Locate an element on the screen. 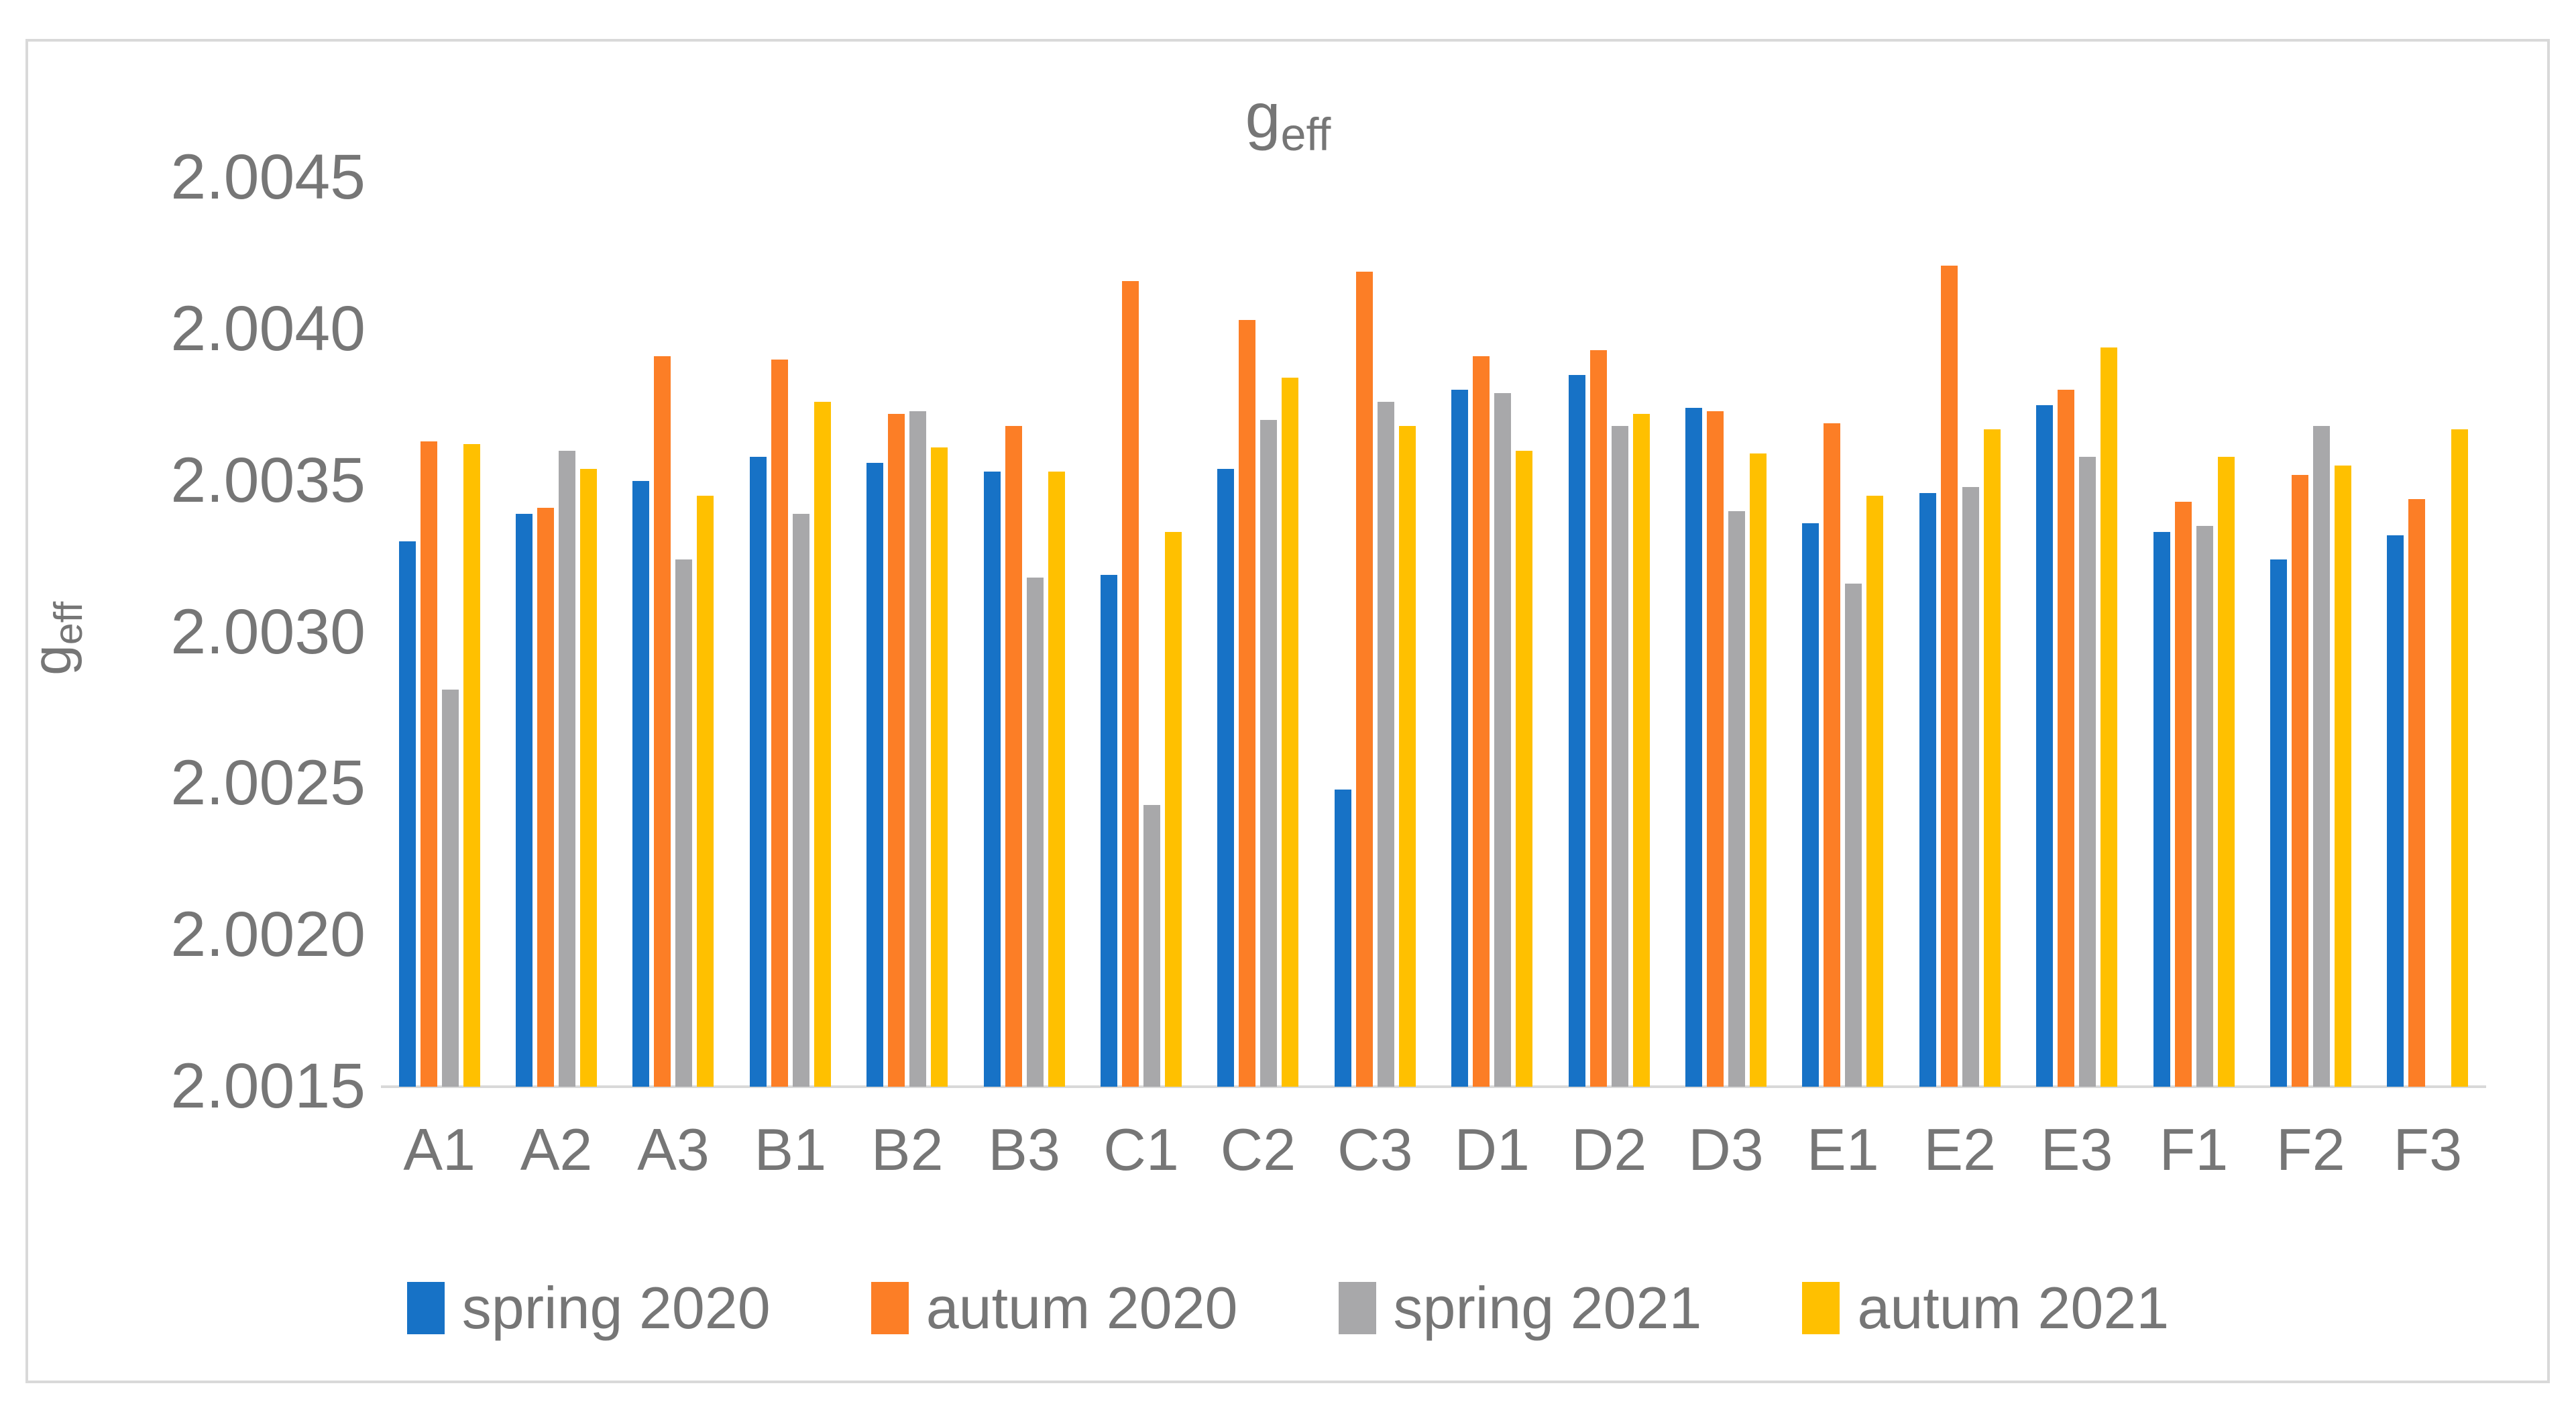 This screenshot has width=2576, height=1402. bar-spring-2021-E2 is located at coordinates (1970, 786).